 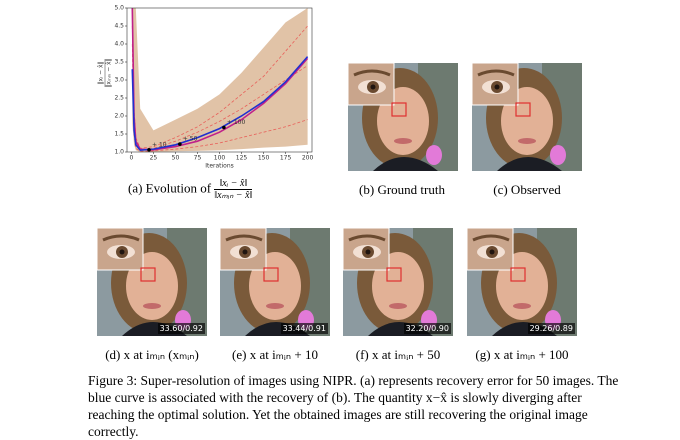 What do you see at coordinates (233, 195) in the screenshot?
I see `denominator: ‖xₘᵢₙ − x̂‖` at bounding box center [233, 195].